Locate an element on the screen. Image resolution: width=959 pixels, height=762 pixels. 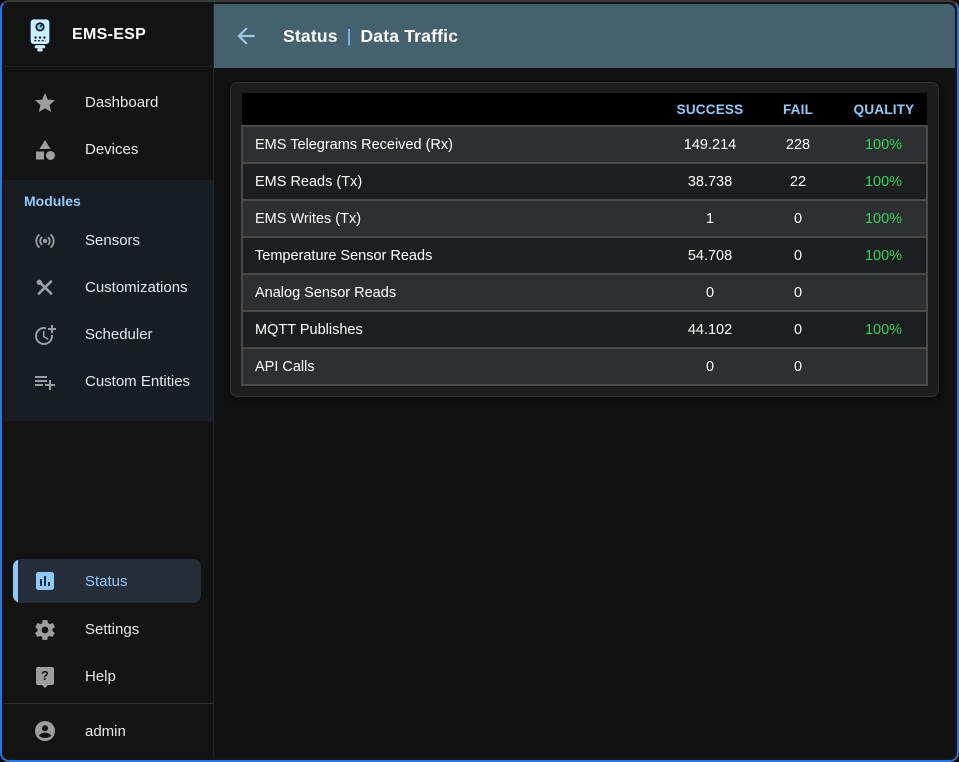
metric-name: Analog Sensor Reads is located at coordinates (326, 292).